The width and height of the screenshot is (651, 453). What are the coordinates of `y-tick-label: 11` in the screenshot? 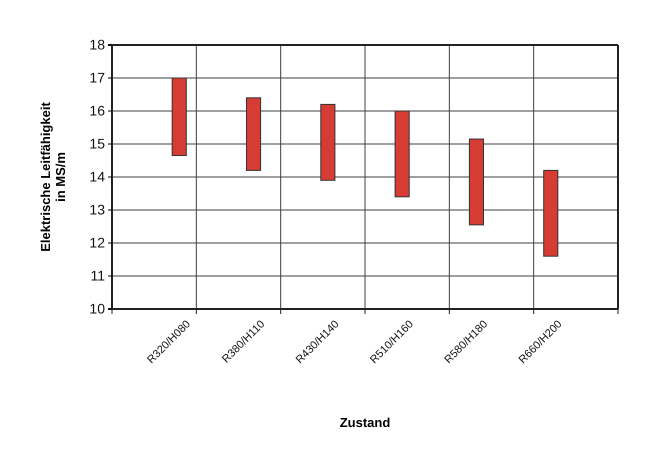 It's located at (98, 275).